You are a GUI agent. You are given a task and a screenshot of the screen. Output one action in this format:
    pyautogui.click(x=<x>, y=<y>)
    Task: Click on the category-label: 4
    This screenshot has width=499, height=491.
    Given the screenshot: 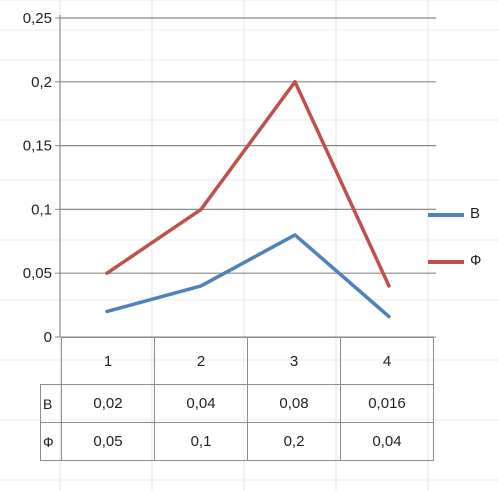 What is the action you would take?
    pyautogui.click(x=387, y=361)
    